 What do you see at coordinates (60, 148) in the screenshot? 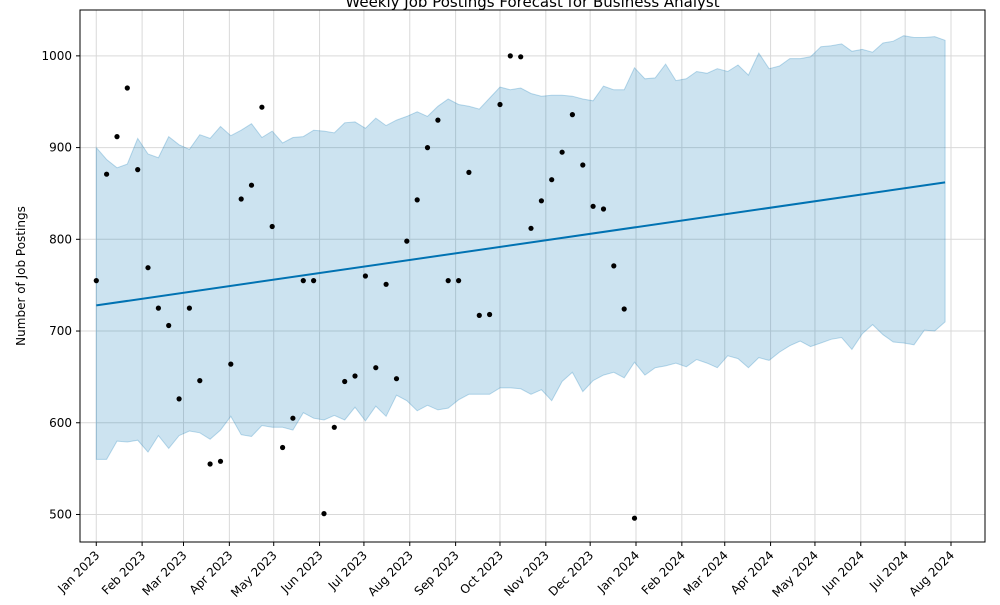
I see `y-tick-label: 900` at bounding box center [60, 148].